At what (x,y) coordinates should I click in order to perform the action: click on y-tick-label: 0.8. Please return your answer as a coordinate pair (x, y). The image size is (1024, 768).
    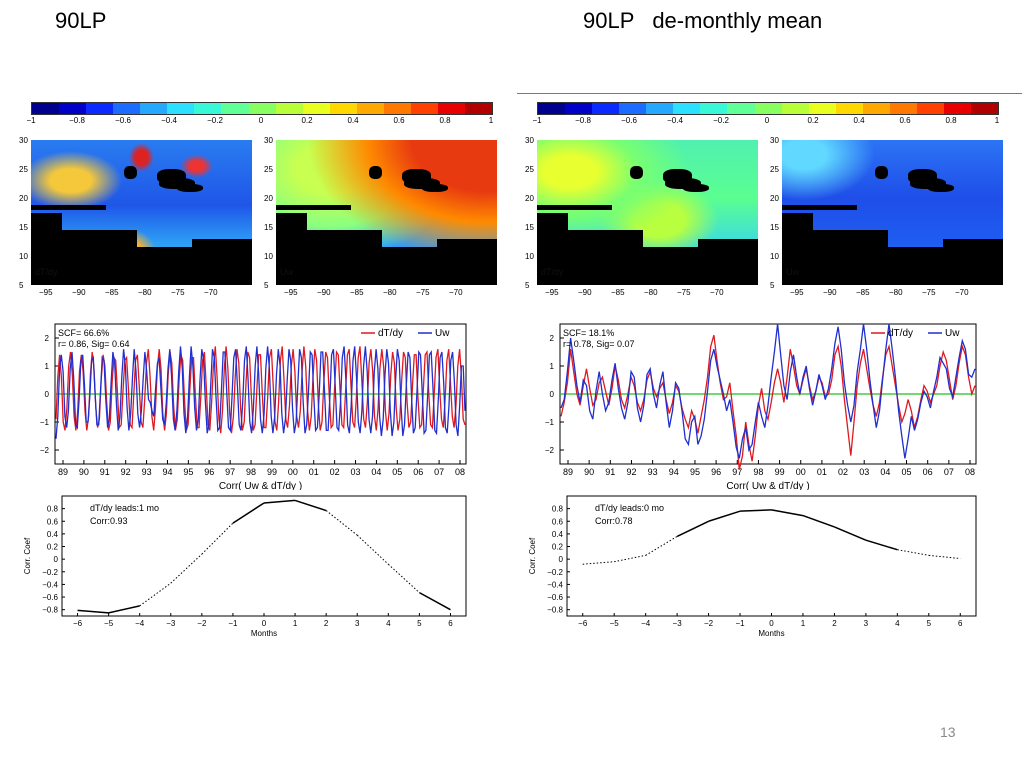
    Looking at the image, I should click on (53, 509).